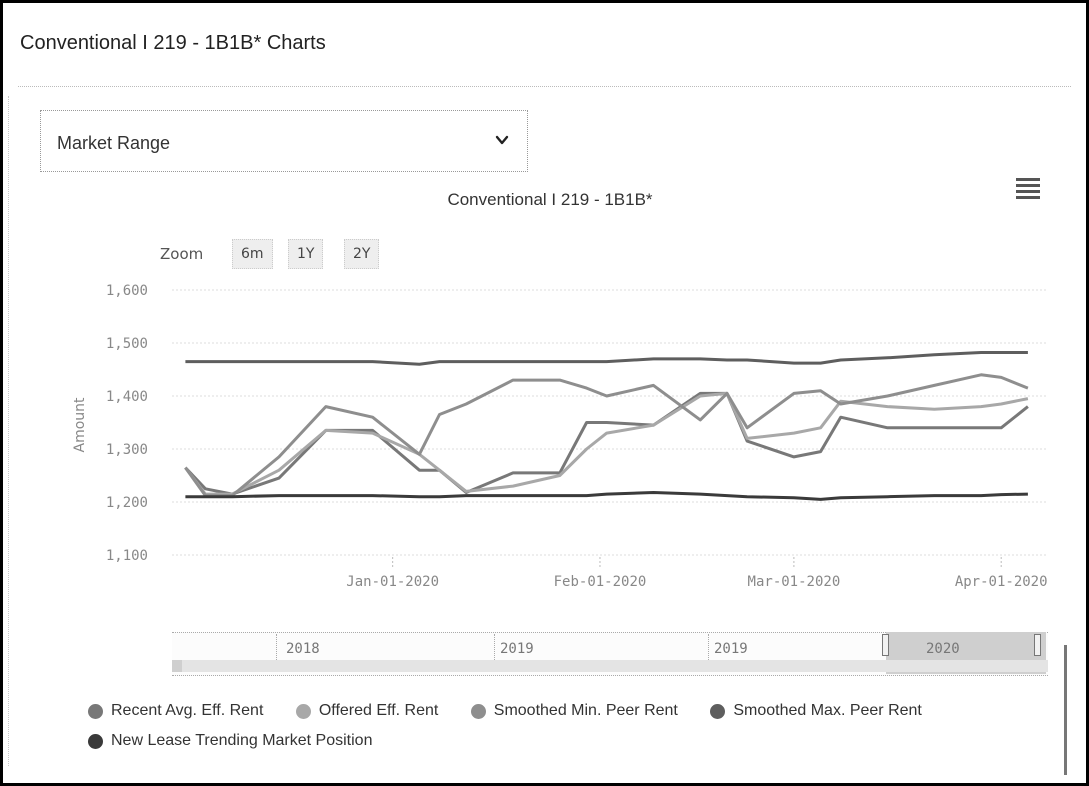 The image size is (1089, 786). Describe the element at coordinates (517, 649) in the screenshot. I see `navigator-label-2019: 2019` at that location.